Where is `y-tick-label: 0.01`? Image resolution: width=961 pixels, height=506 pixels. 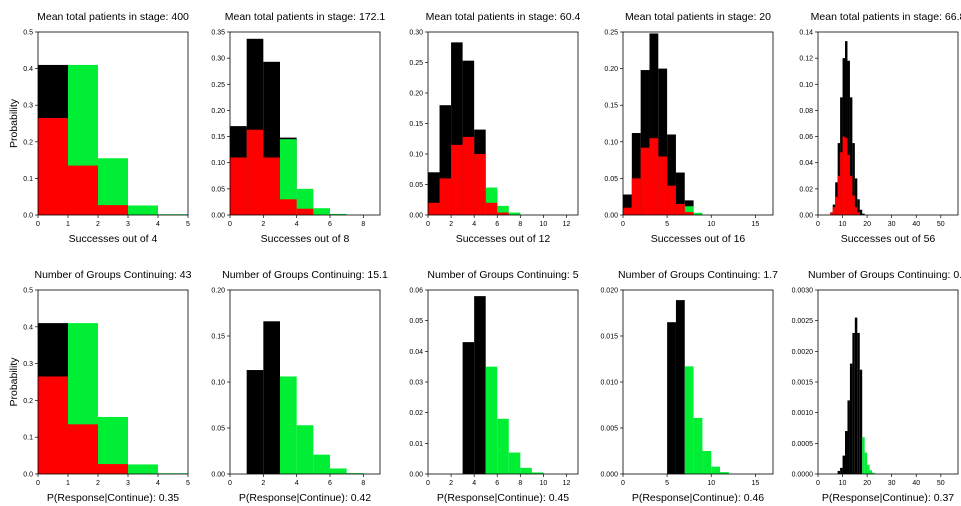
y-tick-label: 0.01 is located at coordinates (416, 444).